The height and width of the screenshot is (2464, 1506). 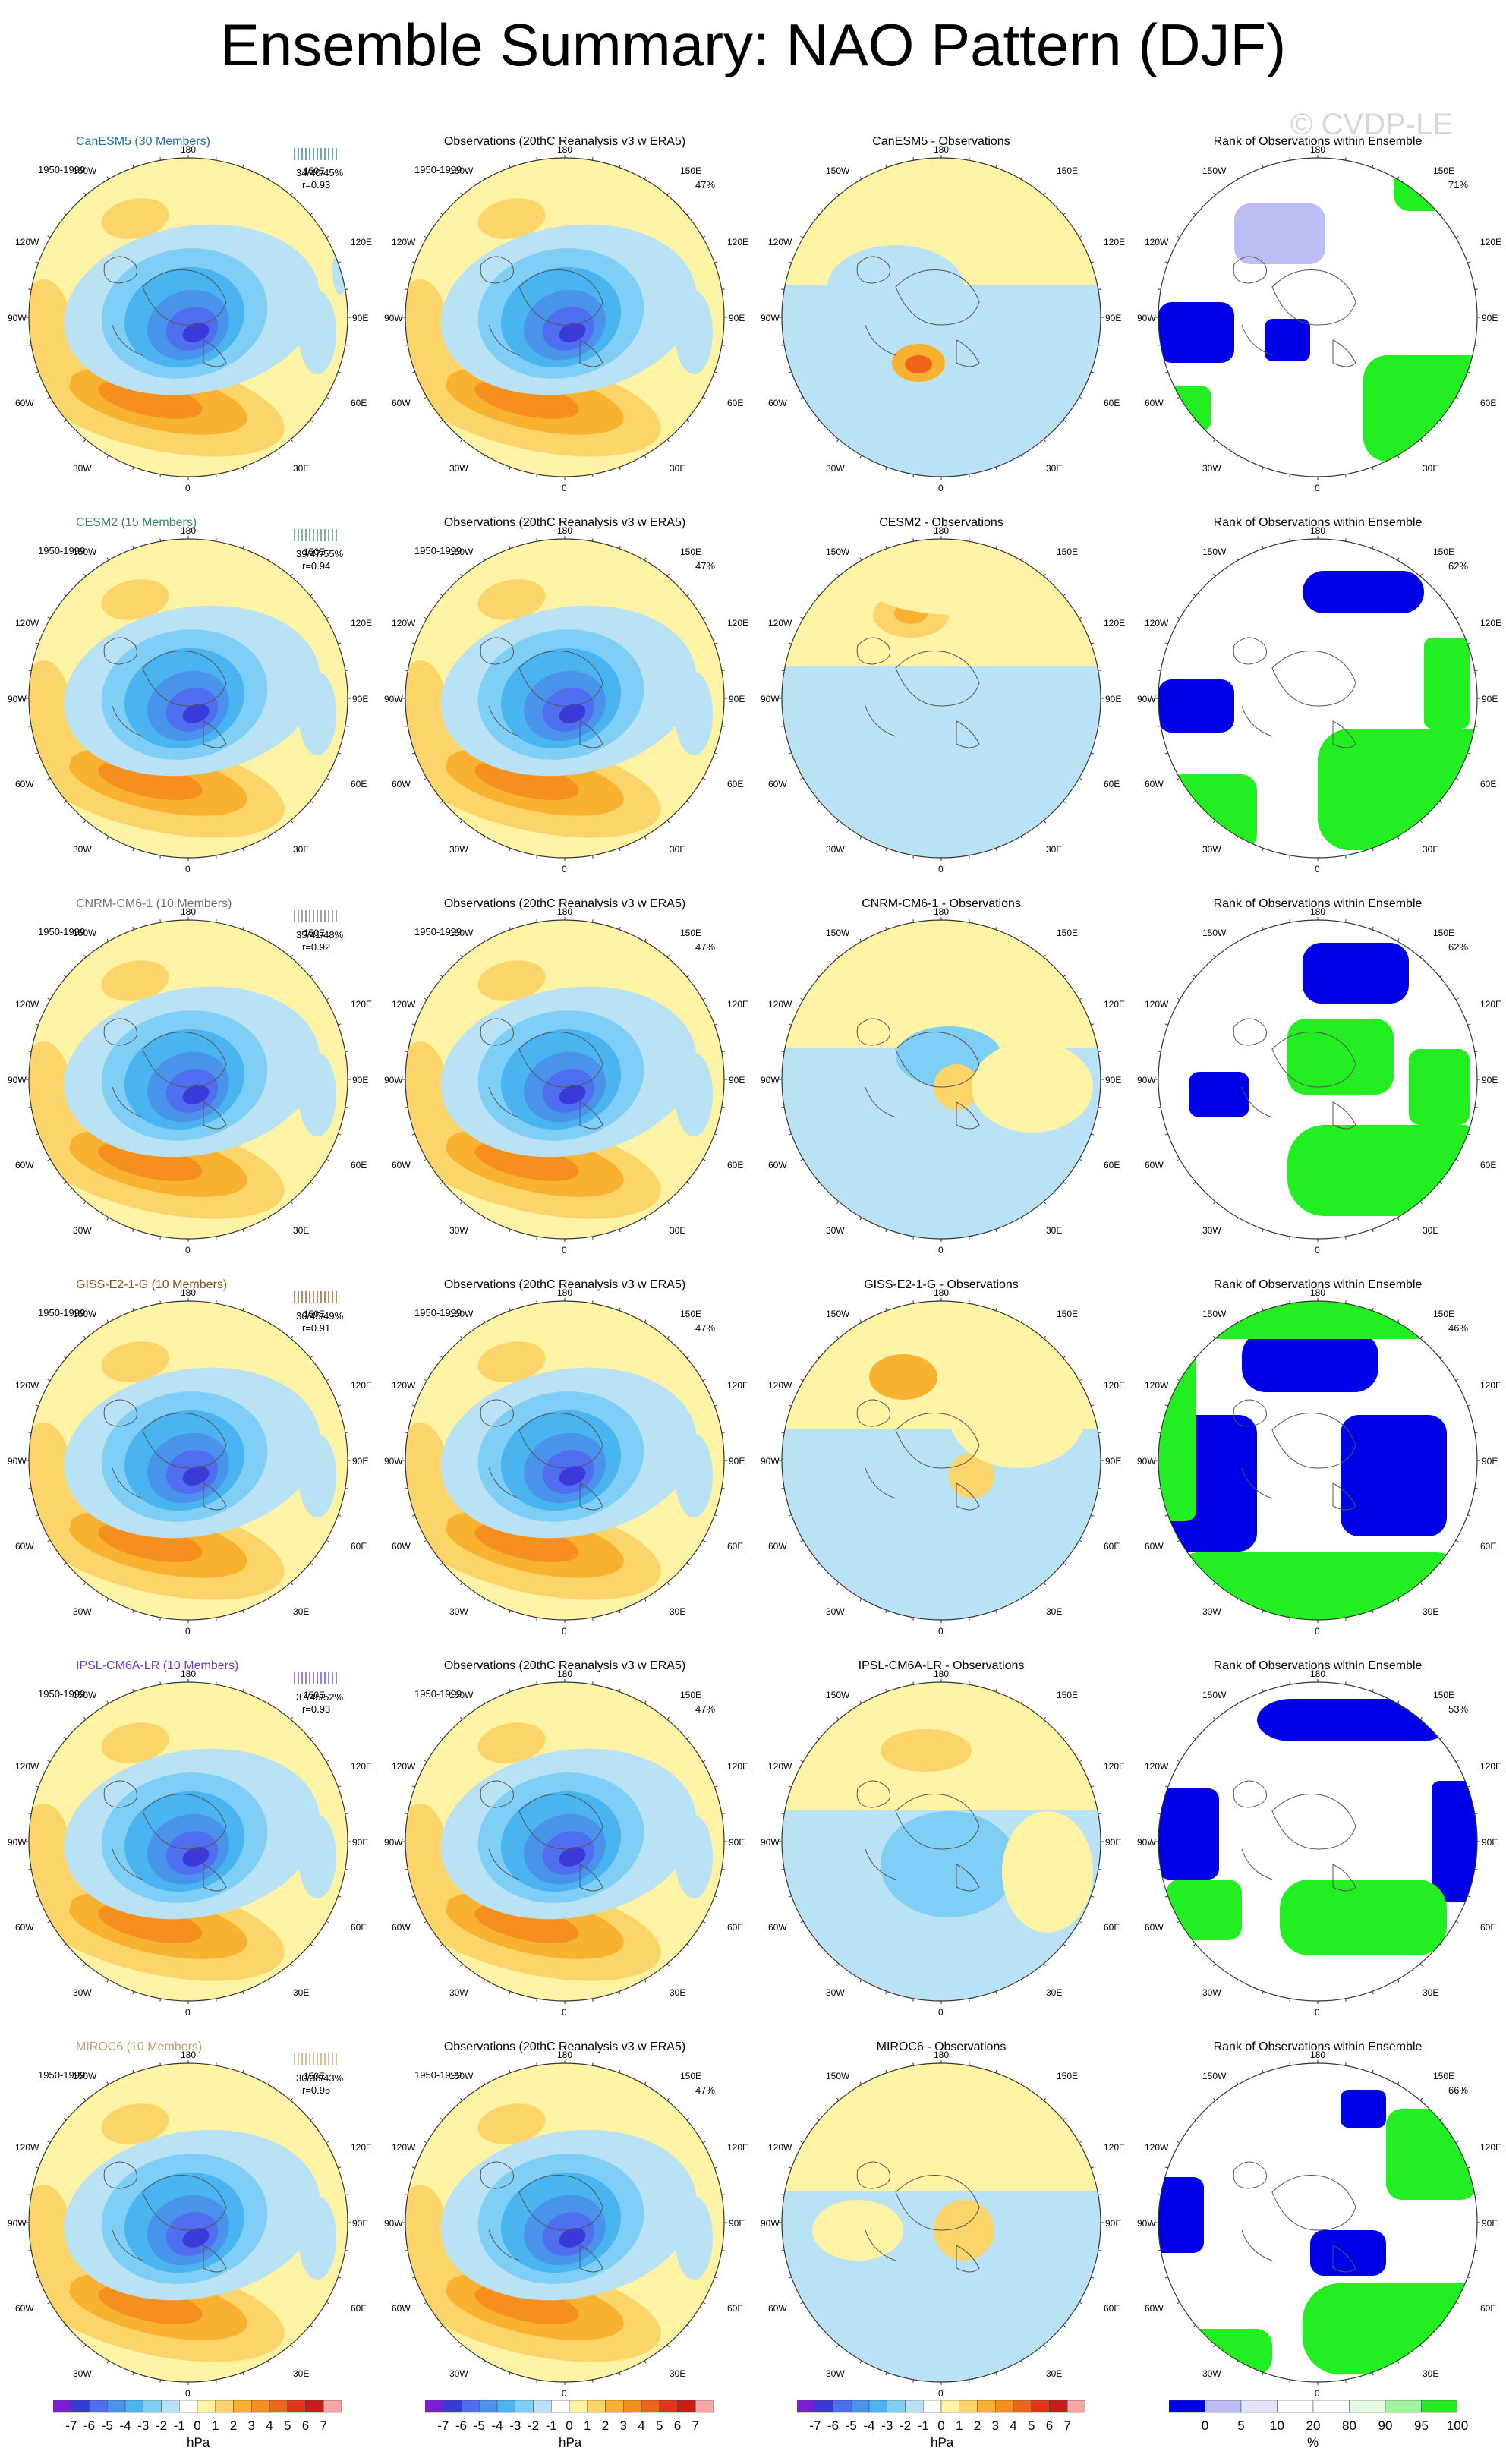 I want to click on obs-percent: 47%, so click(x=705, y=1328).